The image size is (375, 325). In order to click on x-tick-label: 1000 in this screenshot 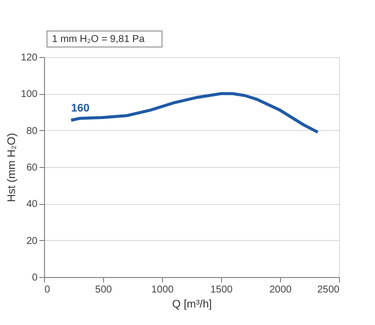, I will do `click(162, 290)`.